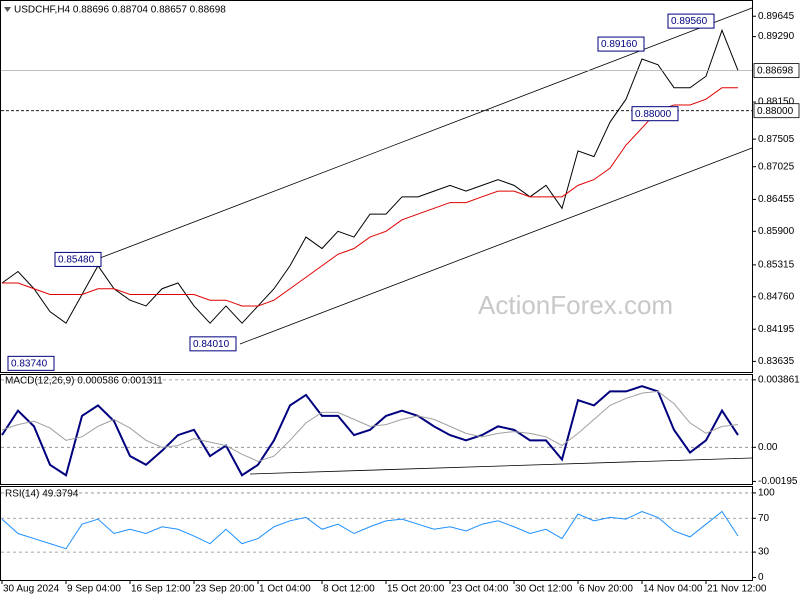 Image resolution: width=800 pixels, height=600 pixels. Describe the element at coordinates (285, 589) in the screenshot. I see `x-tick-label: 1 Oct 04:00` at that location.